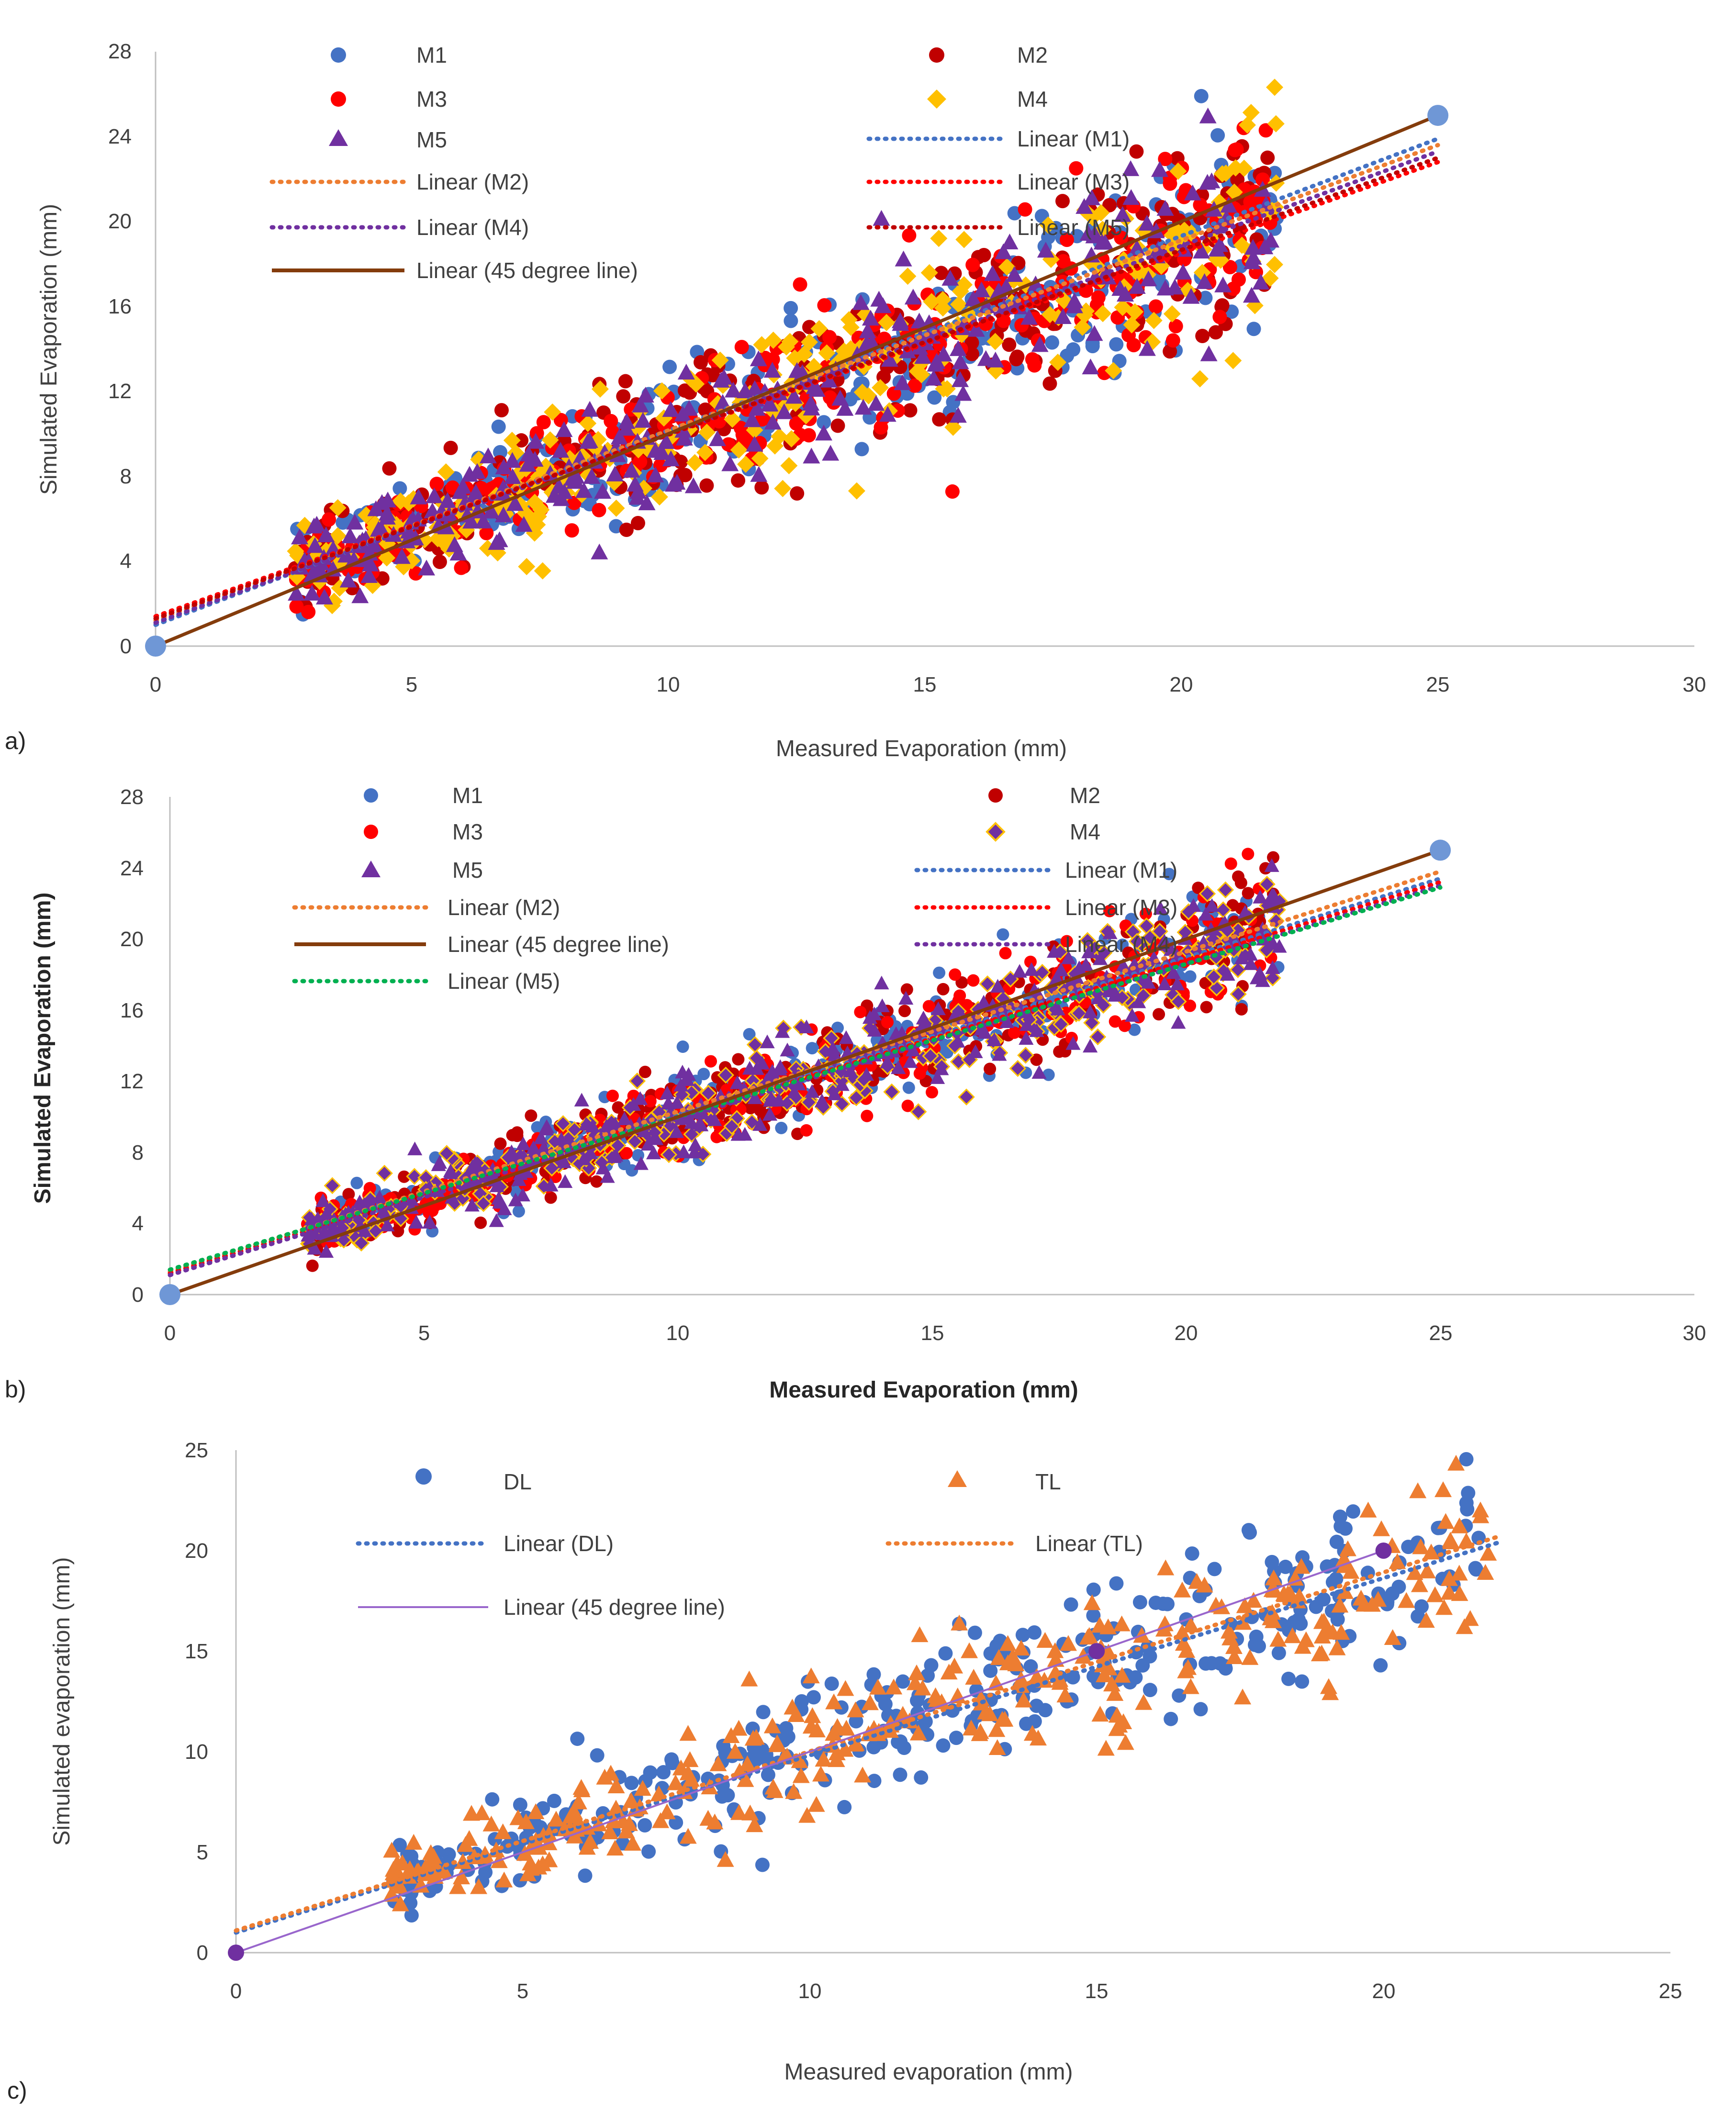 Image resolution: width=1736 pixels, height=2113 pixels. I want to click on legend-label-linear-dl: Linear (DL), so click(559, 1543).